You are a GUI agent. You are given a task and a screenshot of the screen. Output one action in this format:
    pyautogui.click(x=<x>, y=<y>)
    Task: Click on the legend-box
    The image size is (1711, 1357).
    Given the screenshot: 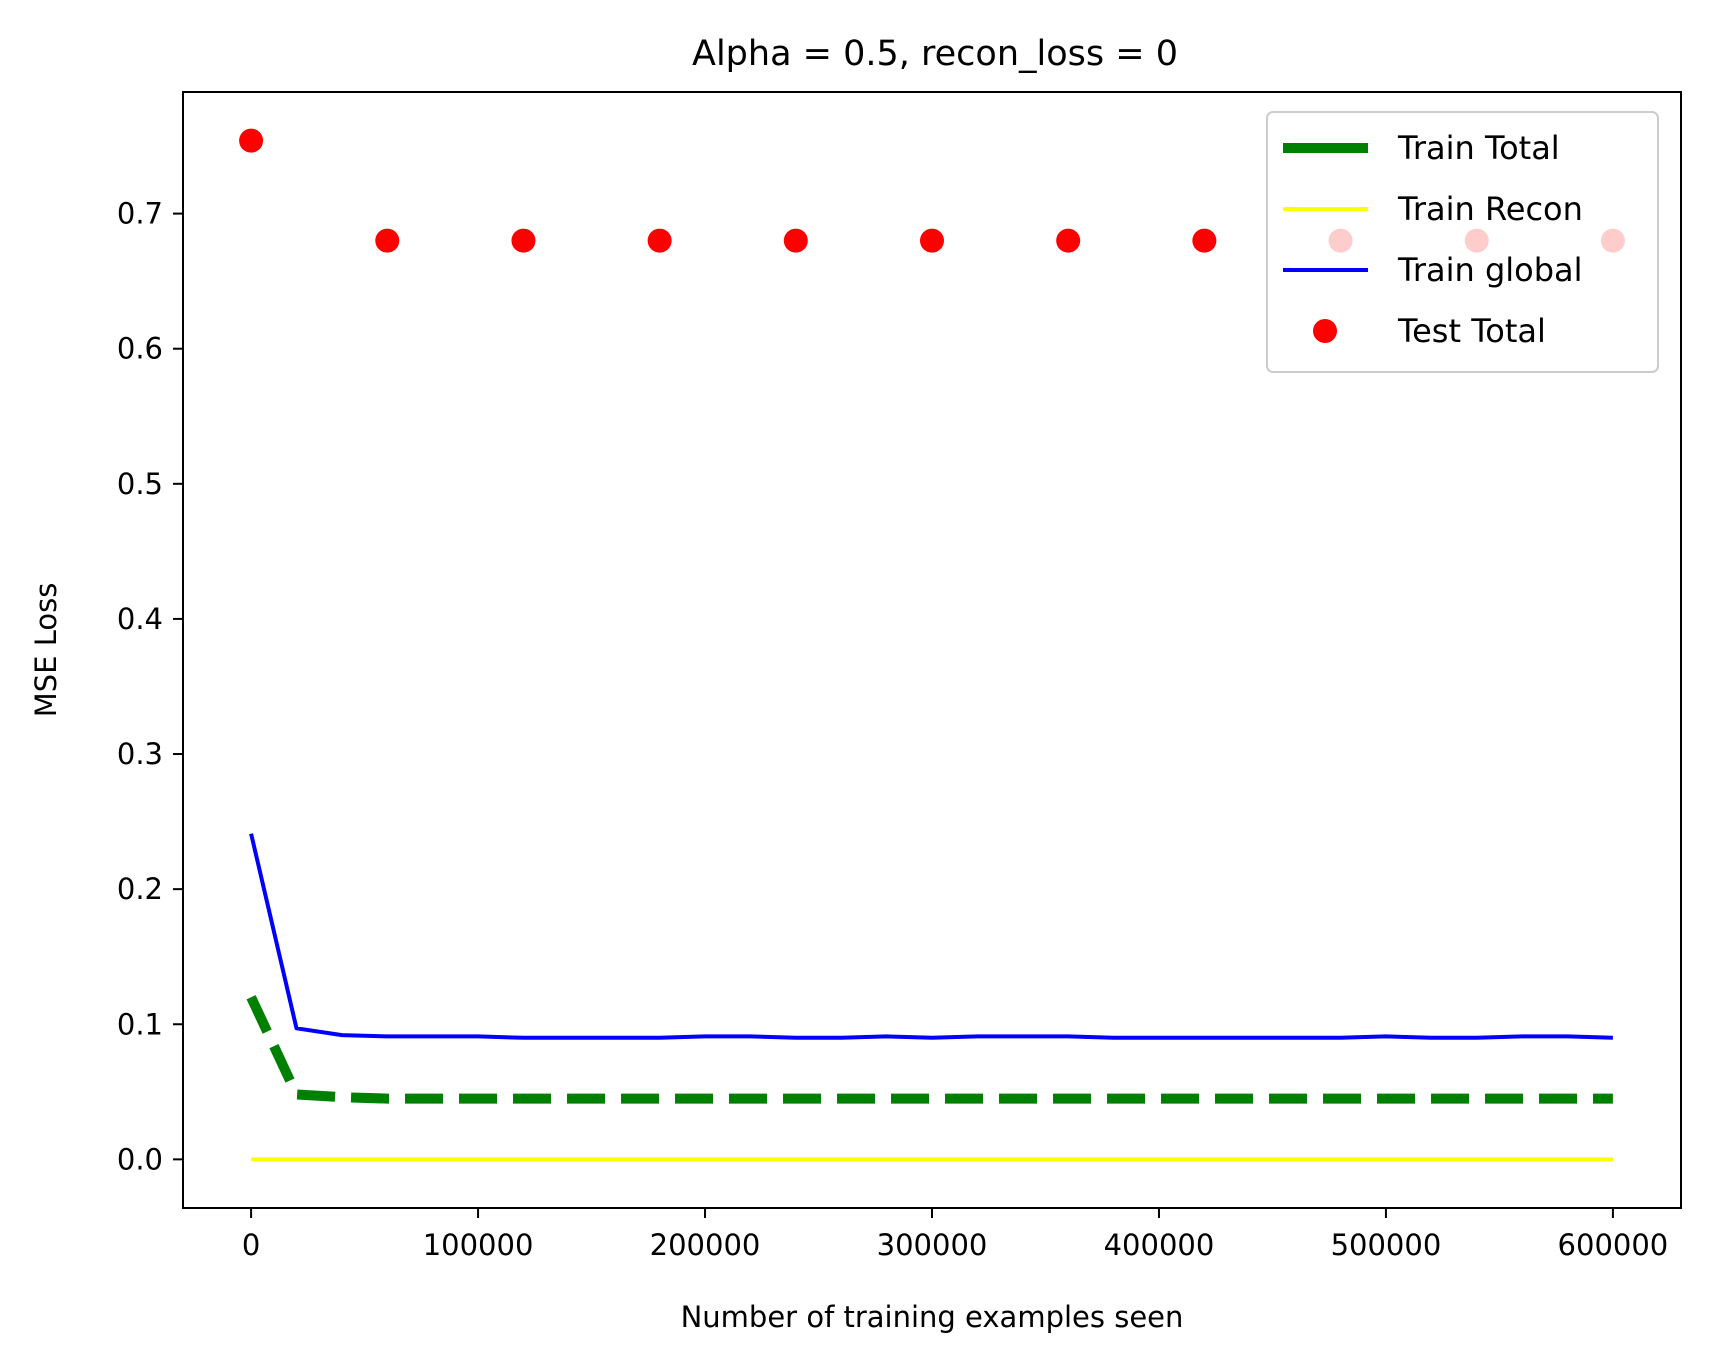 What is the action you would take?
    pyautogui.click(x=1462, y=242)
    